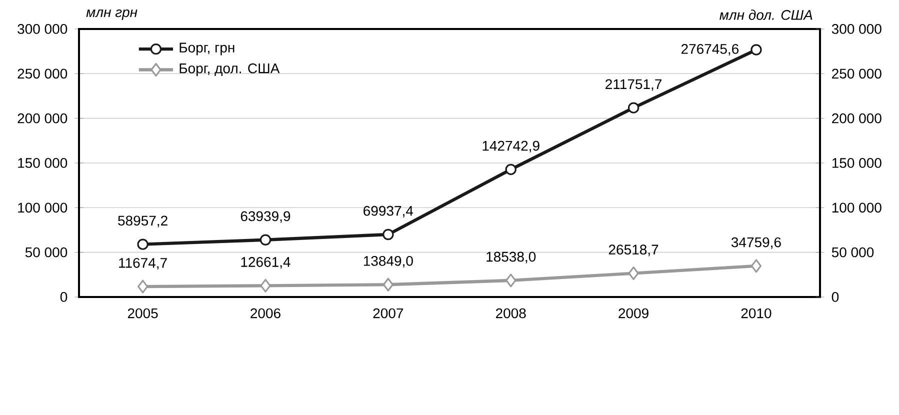 This screenshot has height=415, width=899. I want to click on data-label: 12661,4, so click(265, 263).